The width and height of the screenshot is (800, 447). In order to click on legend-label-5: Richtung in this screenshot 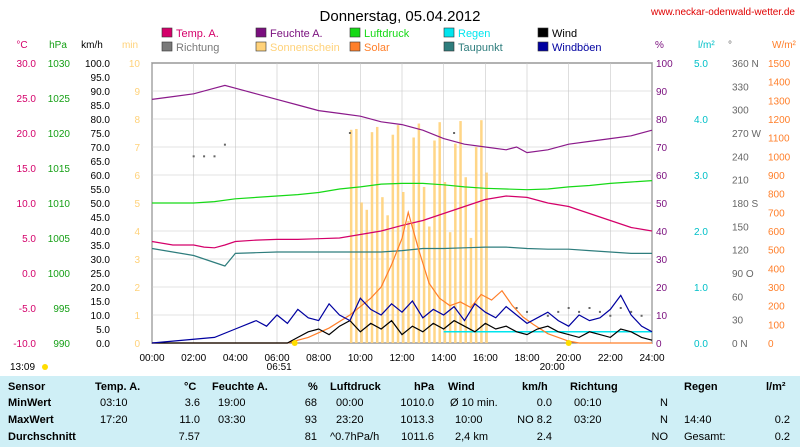, I will do `click(197, 48)`.